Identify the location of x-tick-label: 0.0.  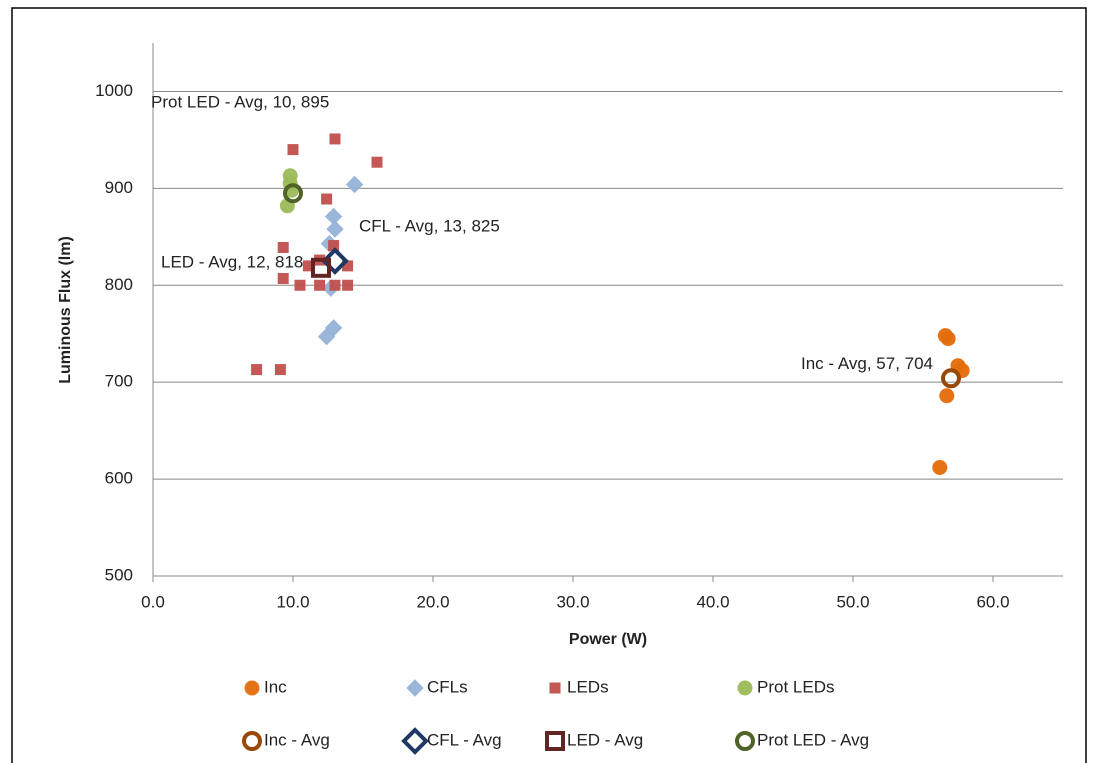
(153, 601).